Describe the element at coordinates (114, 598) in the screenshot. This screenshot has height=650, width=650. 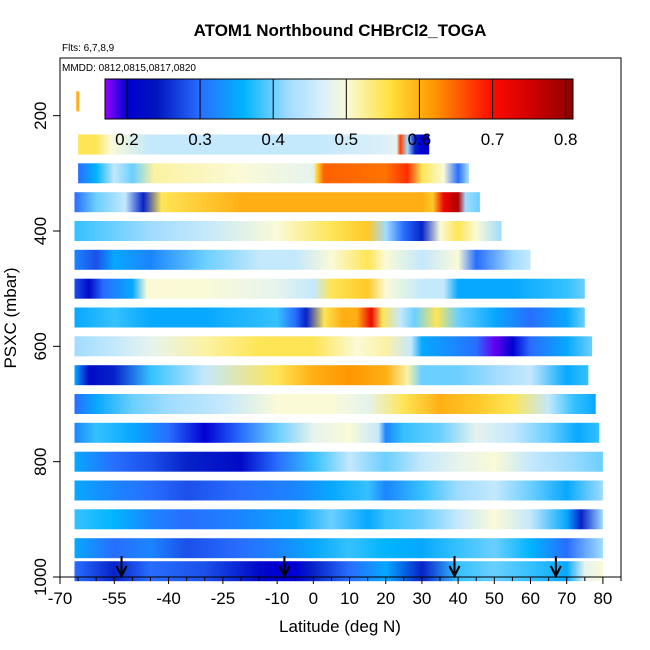
I see `x-tick-label: -55` at that location.